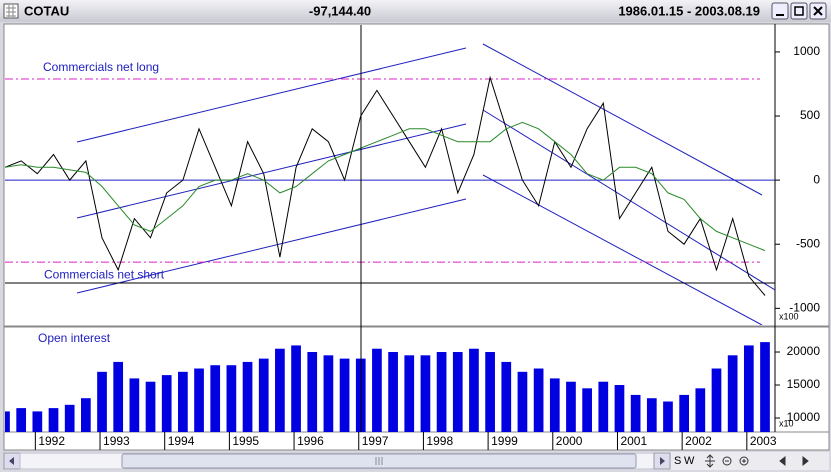  Describe the element at coordinates (677, 461) in the screenshot. I see `toolbar-s-button: S` at that location.